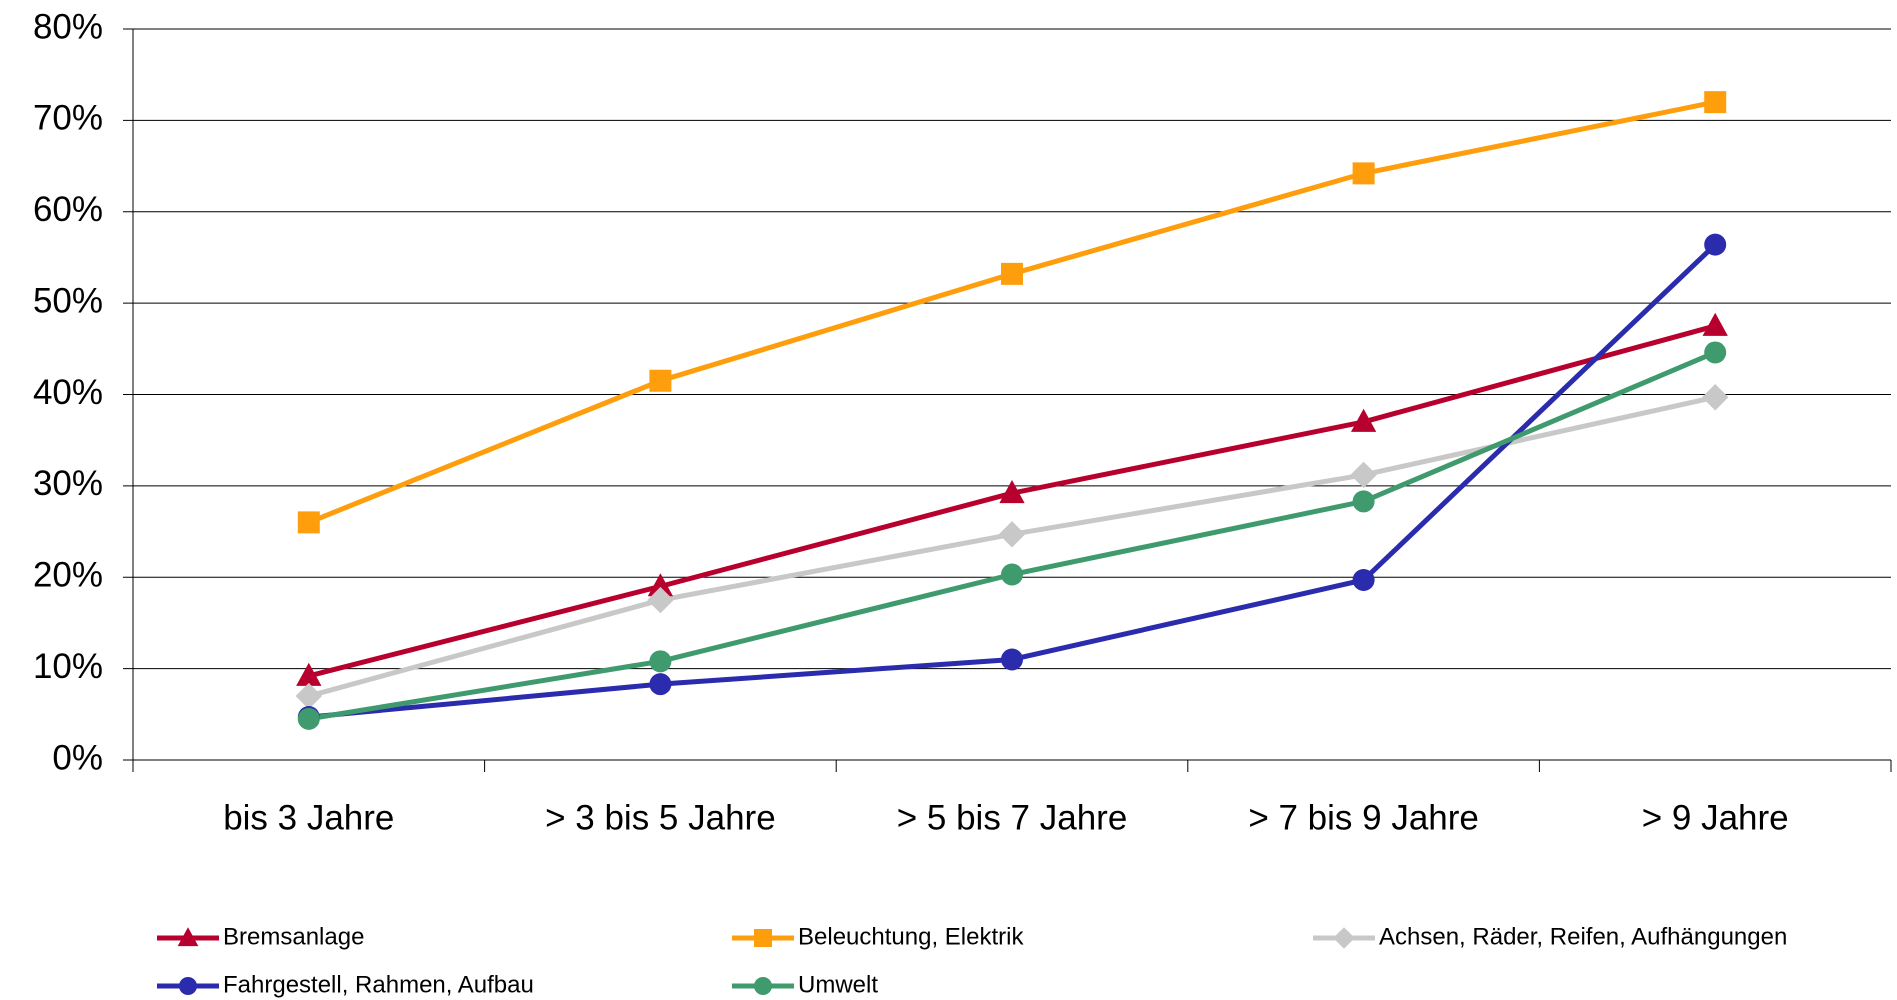 The image size is (1897, 1000). What do you see at coordinates (68, 575) in the screenshot?
I see `y-tick-label: 20%` at bounding box center [68, 575].